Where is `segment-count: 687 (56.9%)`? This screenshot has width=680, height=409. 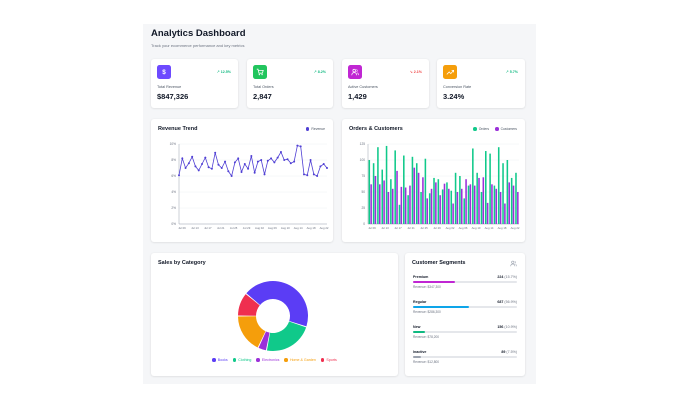
segment-count: 687 (56.9%) is located at coordinates (507, 302).